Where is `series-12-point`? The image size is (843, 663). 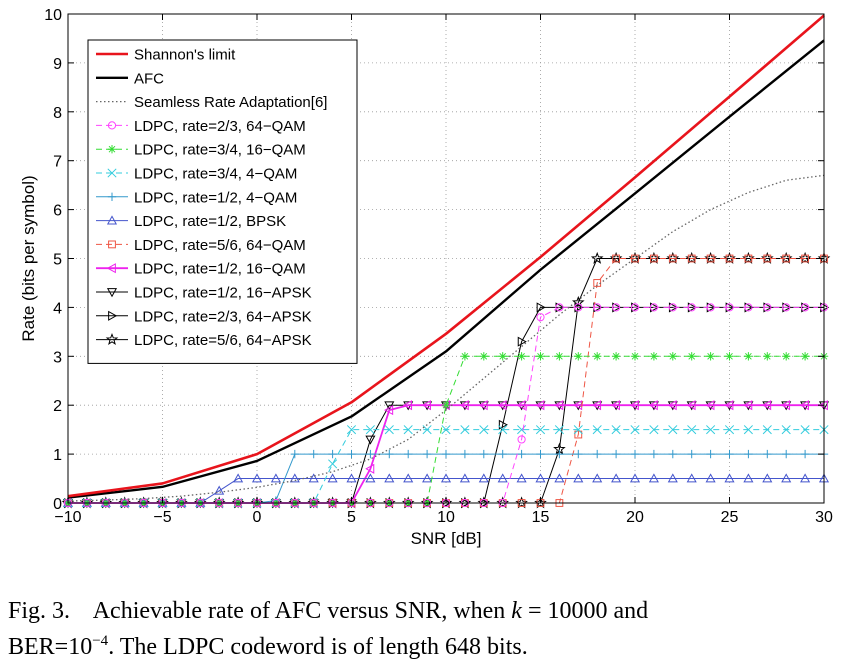 series-12-point is located at coordinates (597, 257).